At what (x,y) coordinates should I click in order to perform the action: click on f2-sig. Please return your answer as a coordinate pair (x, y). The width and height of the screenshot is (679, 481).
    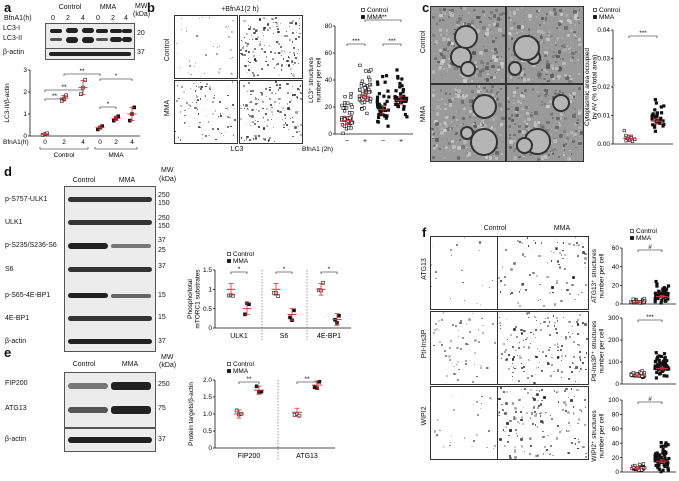
    Looking at the image, I should click on (650, 402).